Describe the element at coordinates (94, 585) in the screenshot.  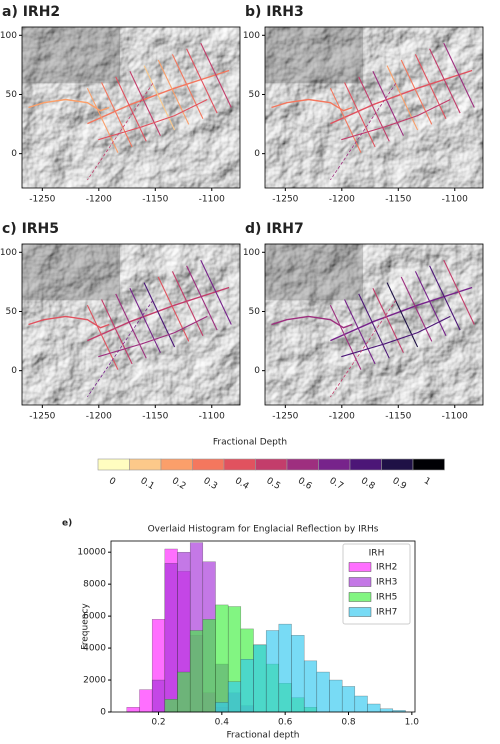
I see `y-tick-label: 8000` at that location.